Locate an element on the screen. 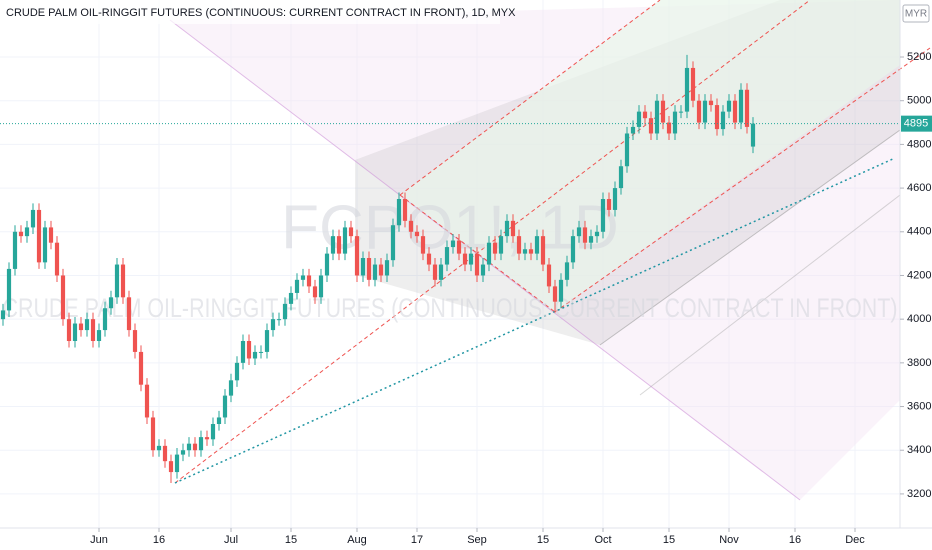 The image size is (932, 550). y-tick-label: 3600 is located at coordinates (919, 406).